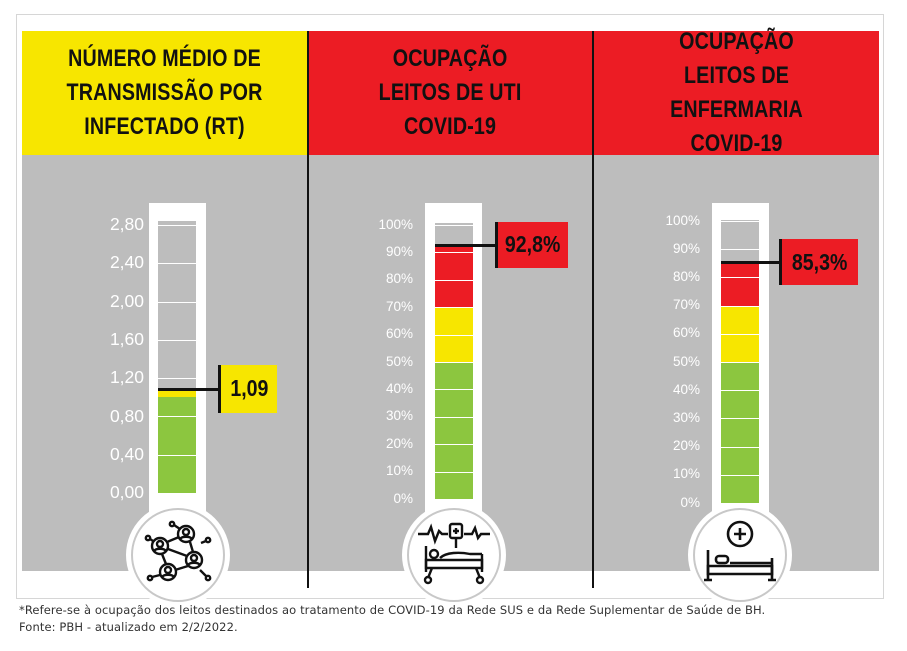 The width and height of the screenshot is (907, 651). Describe the element at coordinates (126, 492) in the screenshot. I see `scale-label: 0,00` at that location.